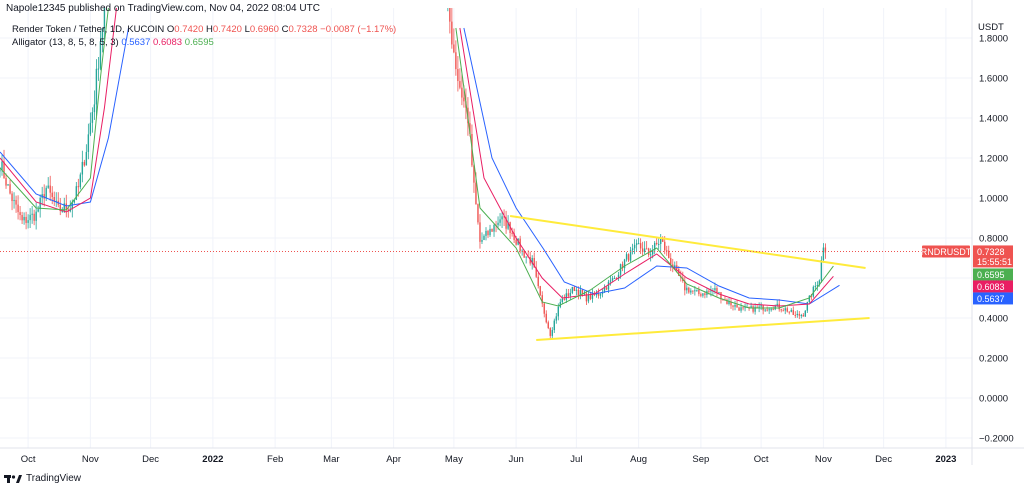 This screenshot has height=491, width=1024. Describe the element at coordinates (199, 42) in the screenshot. I see `lips-value: 0.6595` at that location.